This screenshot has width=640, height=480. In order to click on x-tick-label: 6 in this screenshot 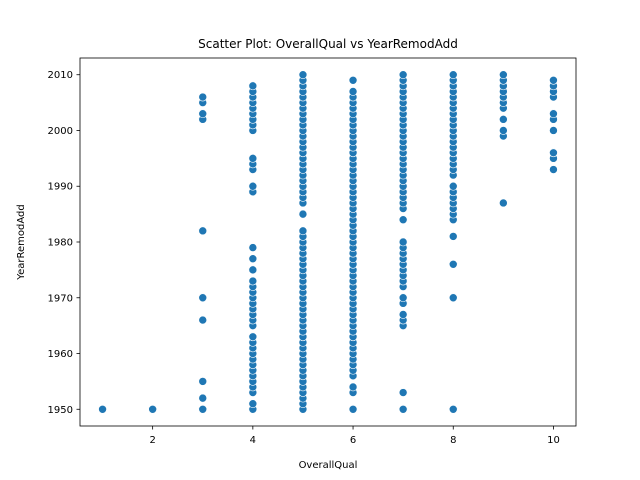, I will do `click(353, 440)`.